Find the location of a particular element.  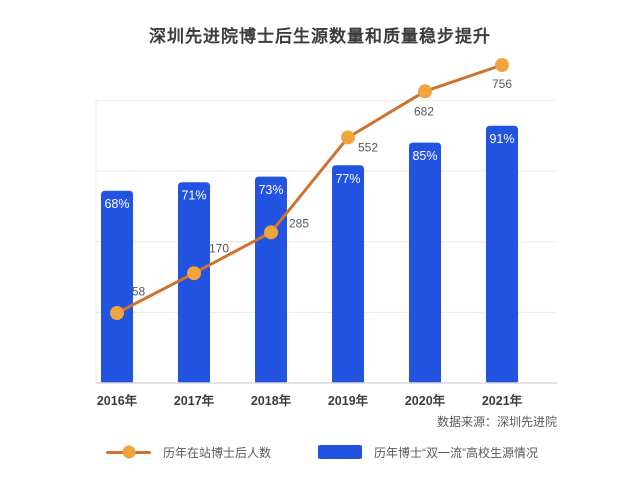

legend-item-double-first-class: 历年博士“双一流”高校生源情况 is located at coordinates (428, 452).